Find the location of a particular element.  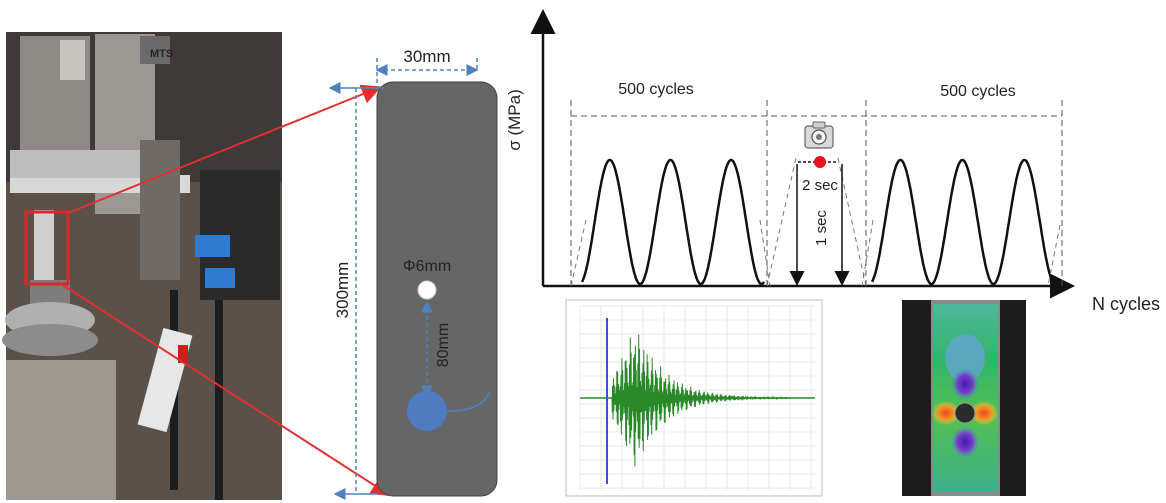

block-left-label: 500 cycles is located at coordinates (656, 89).